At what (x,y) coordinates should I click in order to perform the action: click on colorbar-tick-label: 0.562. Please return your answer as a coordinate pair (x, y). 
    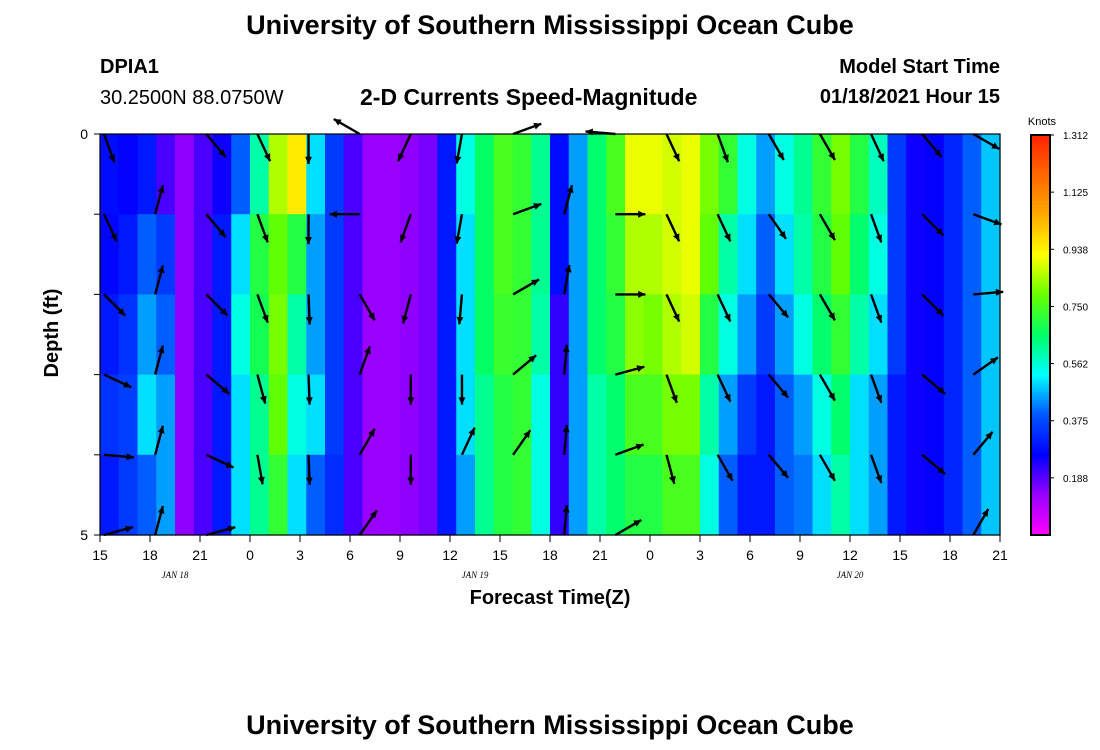
    Looking at the image, I should click on (1075, 365).